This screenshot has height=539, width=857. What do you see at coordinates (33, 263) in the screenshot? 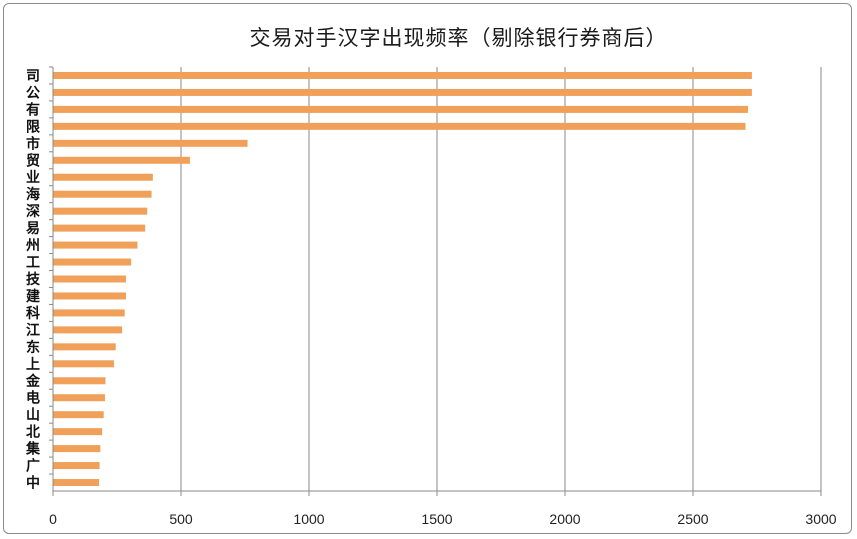
I see `category-label: 工` at bounding box center [33, 263].